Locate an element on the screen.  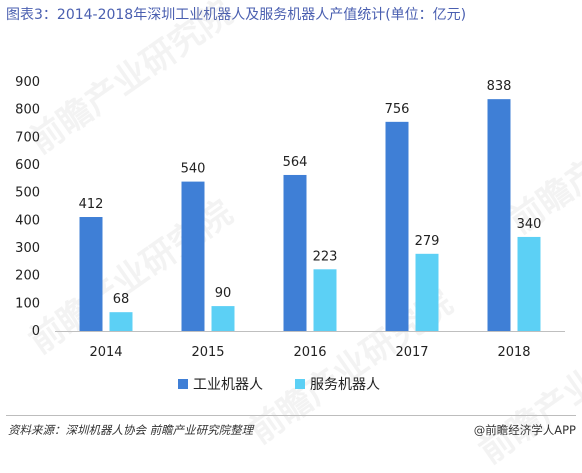
source-note: 资料来源：深圳机器人协会 前瞻产业研究院整理 is located at coordinates (131, 430).